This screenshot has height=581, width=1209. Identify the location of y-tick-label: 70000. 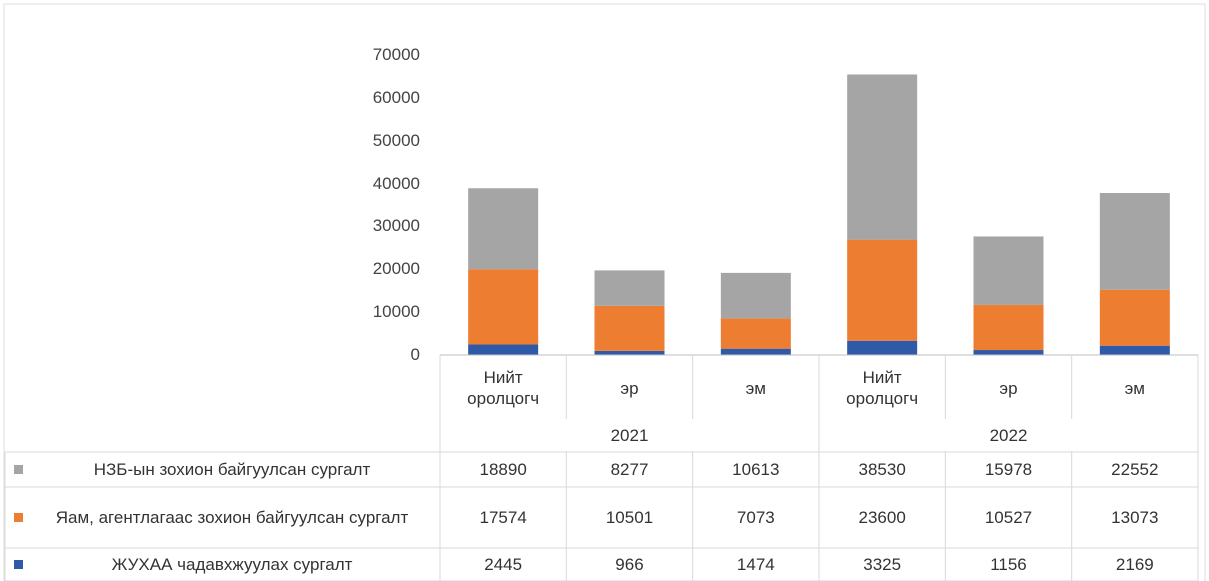
(396, 54).